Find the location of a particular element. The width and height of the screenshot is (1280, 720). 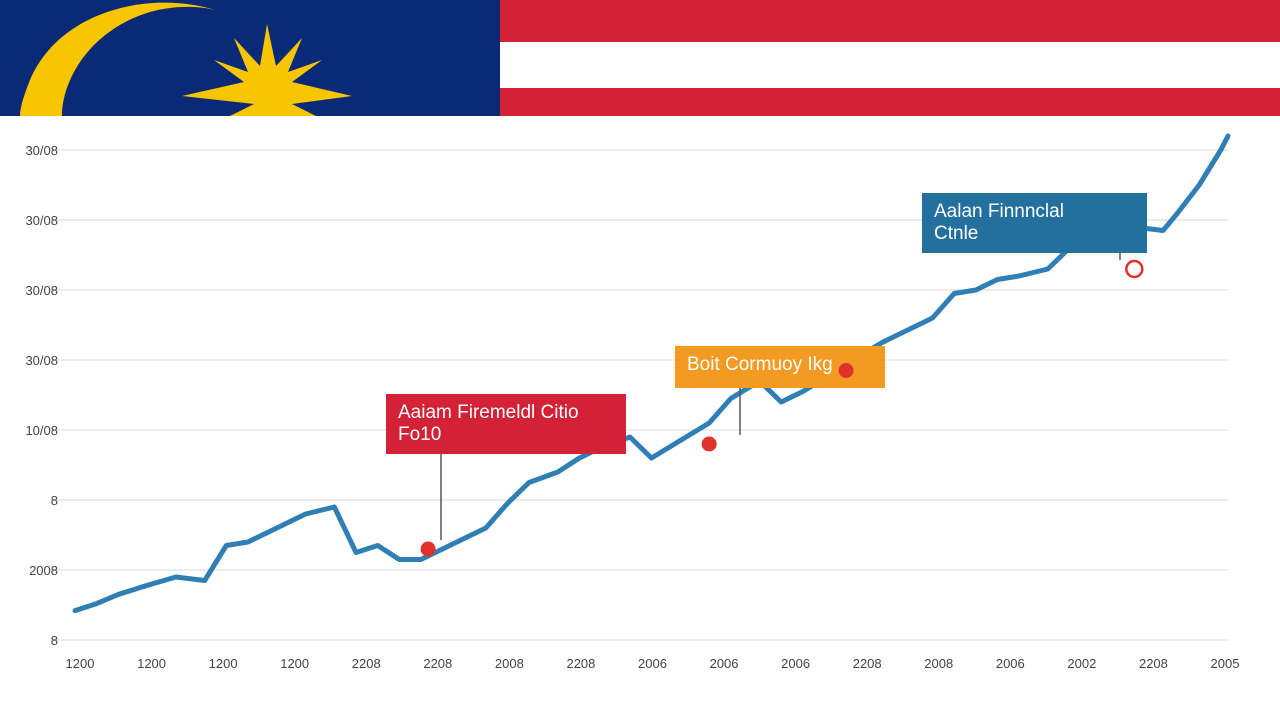

star-icon is located at coordinates (267, 70).